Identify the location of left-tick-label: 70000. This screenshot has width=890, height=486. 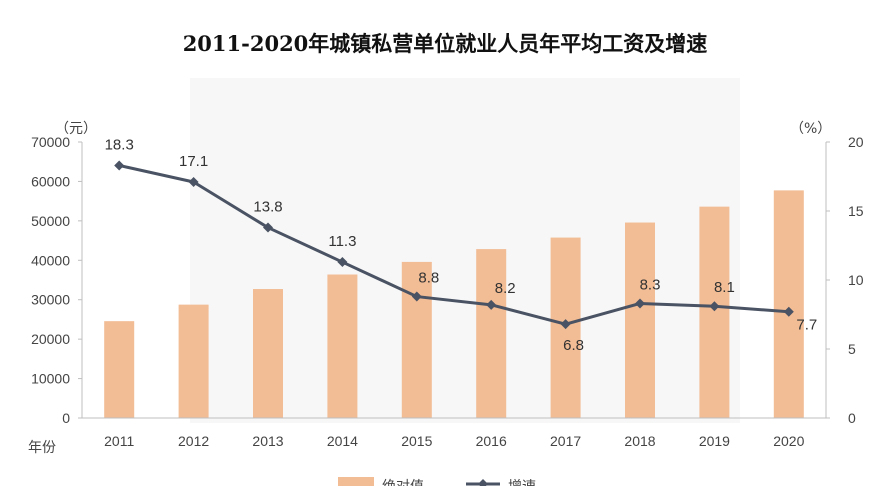
(50, 142).